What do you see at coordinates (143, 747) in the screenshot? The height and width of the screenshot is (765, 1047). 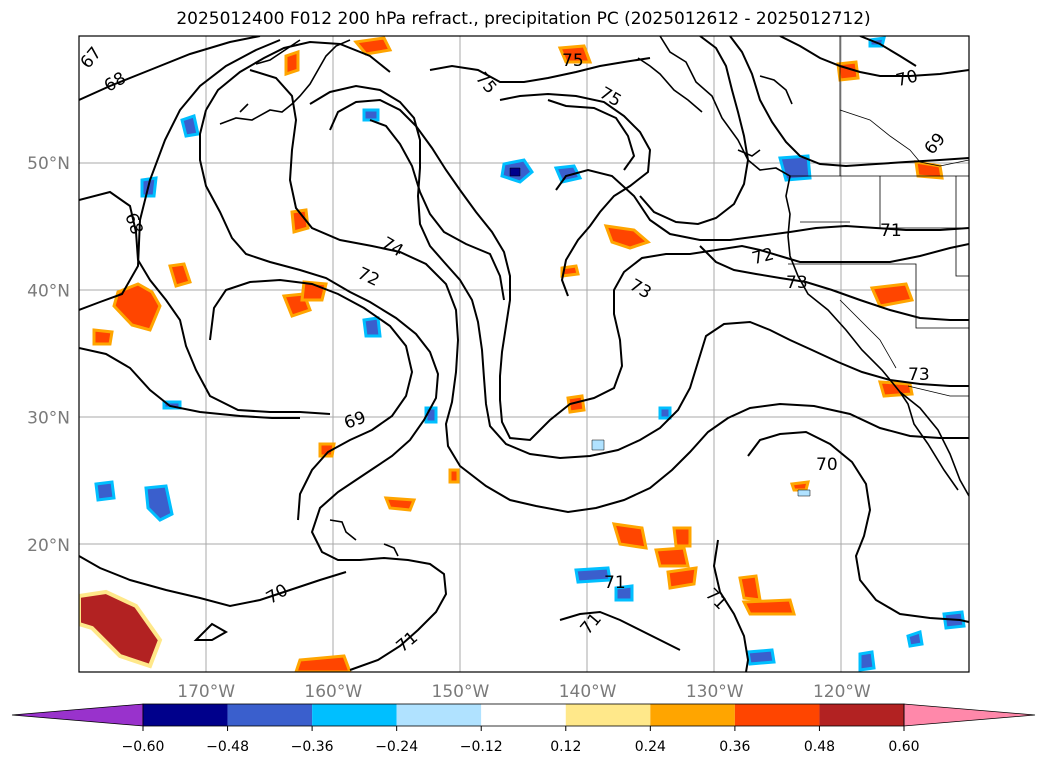 I see `colorbar-tick-label: −0.60` at bounding box center [143, 747].